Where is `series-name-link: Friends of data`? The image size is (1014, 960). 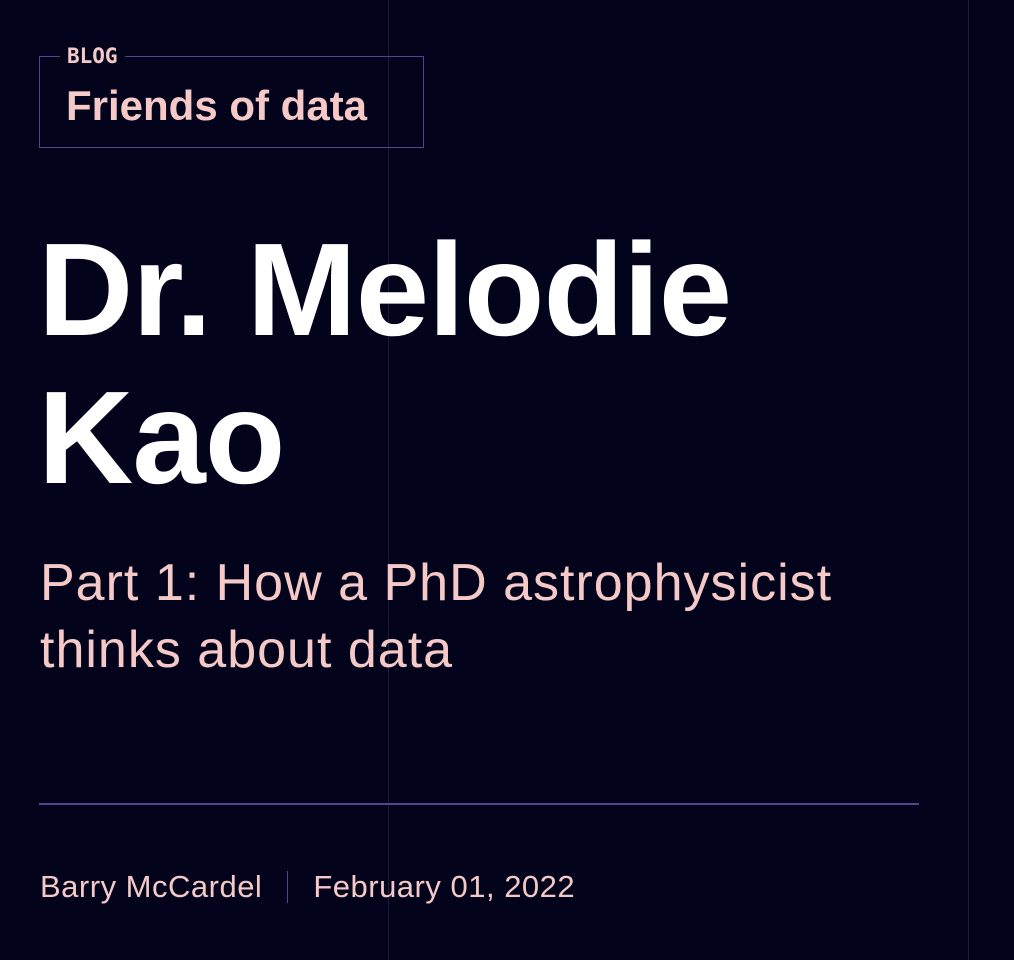
series-name-link: Friends of data is located at coordinates (217, 105).